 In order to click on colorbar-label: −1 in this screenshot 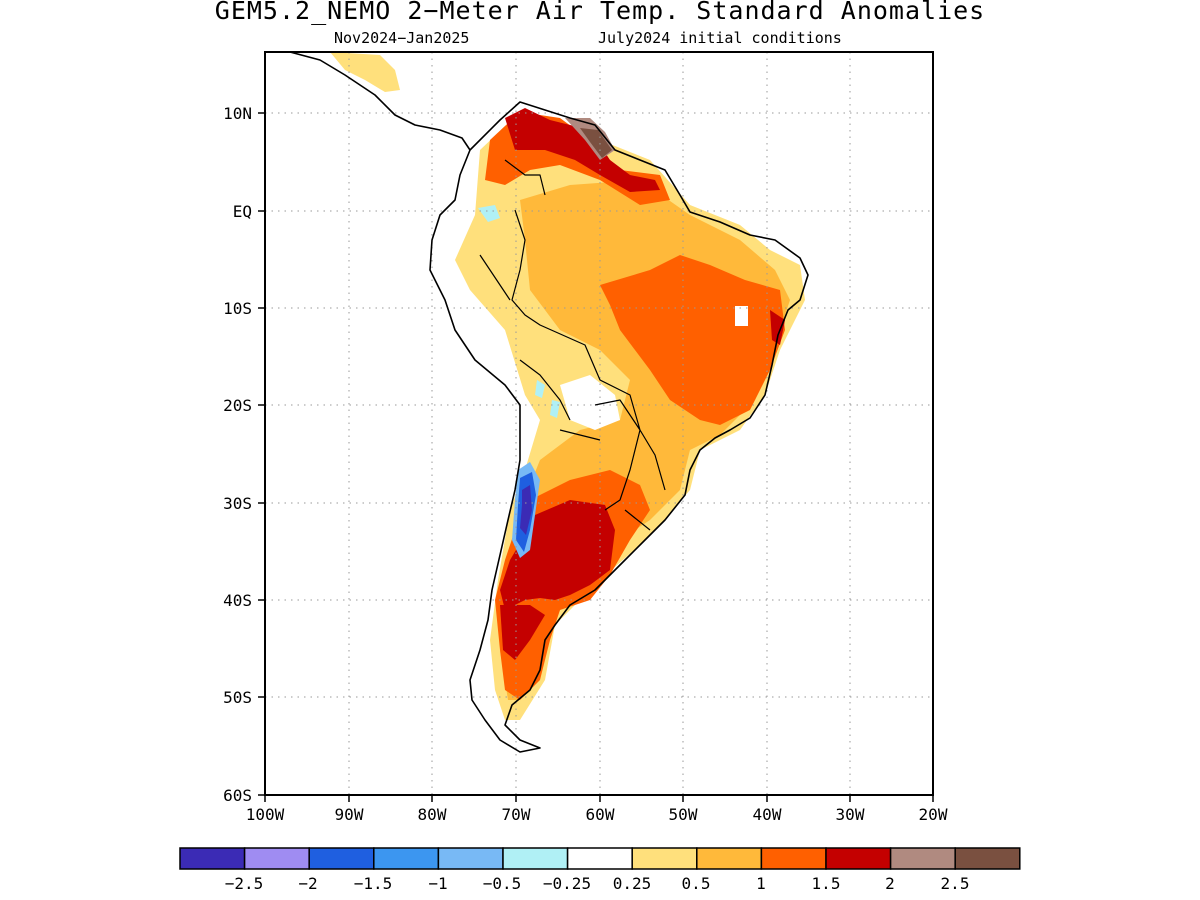, I will do `click(437, 883)`.